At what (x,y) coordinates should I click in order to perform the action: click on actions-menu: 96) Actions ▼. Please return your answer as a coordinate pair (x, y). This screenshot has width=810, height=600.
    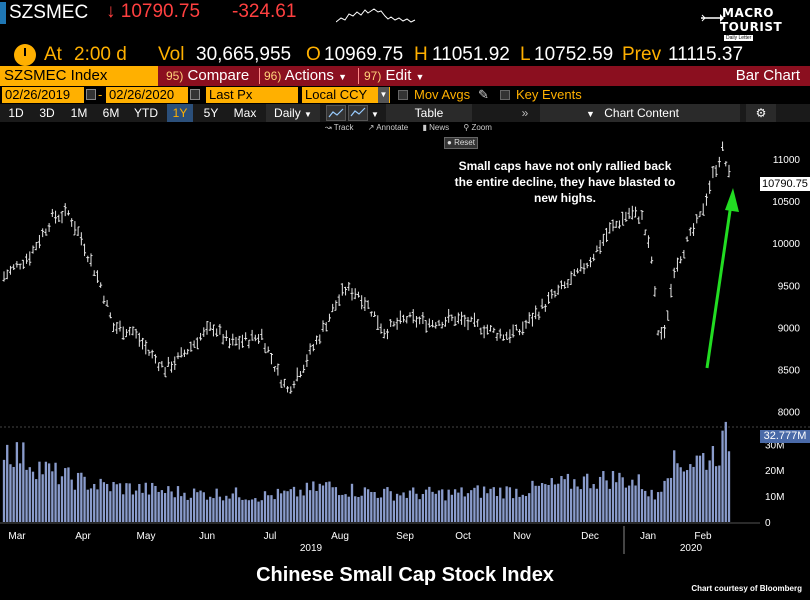
    Looking at the image, I should click on (305, 76).